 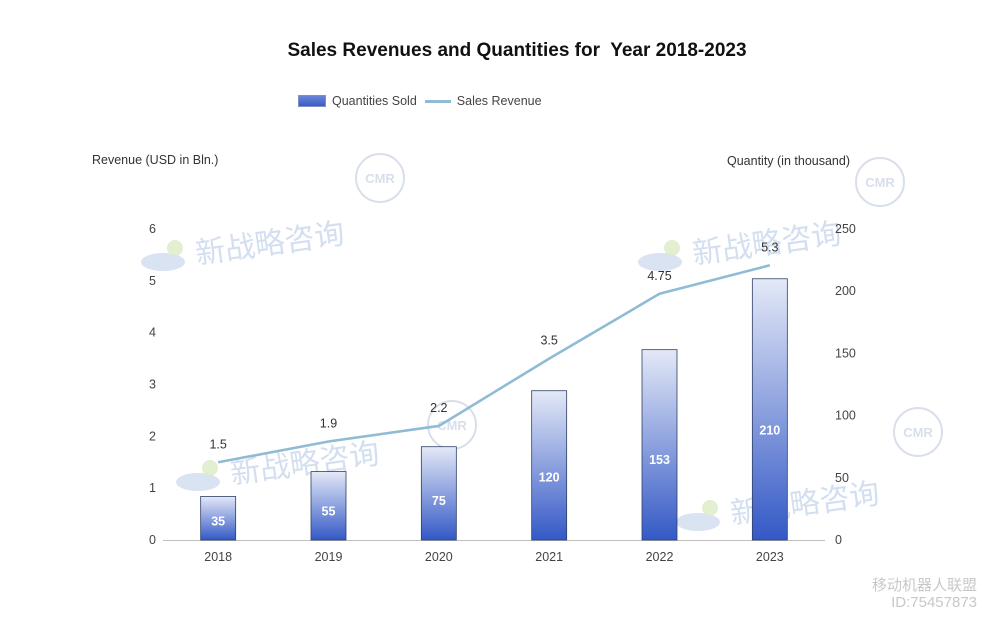 I want to click on legend-label-revenue: Sales Revenue, so click(x=499, y=101).